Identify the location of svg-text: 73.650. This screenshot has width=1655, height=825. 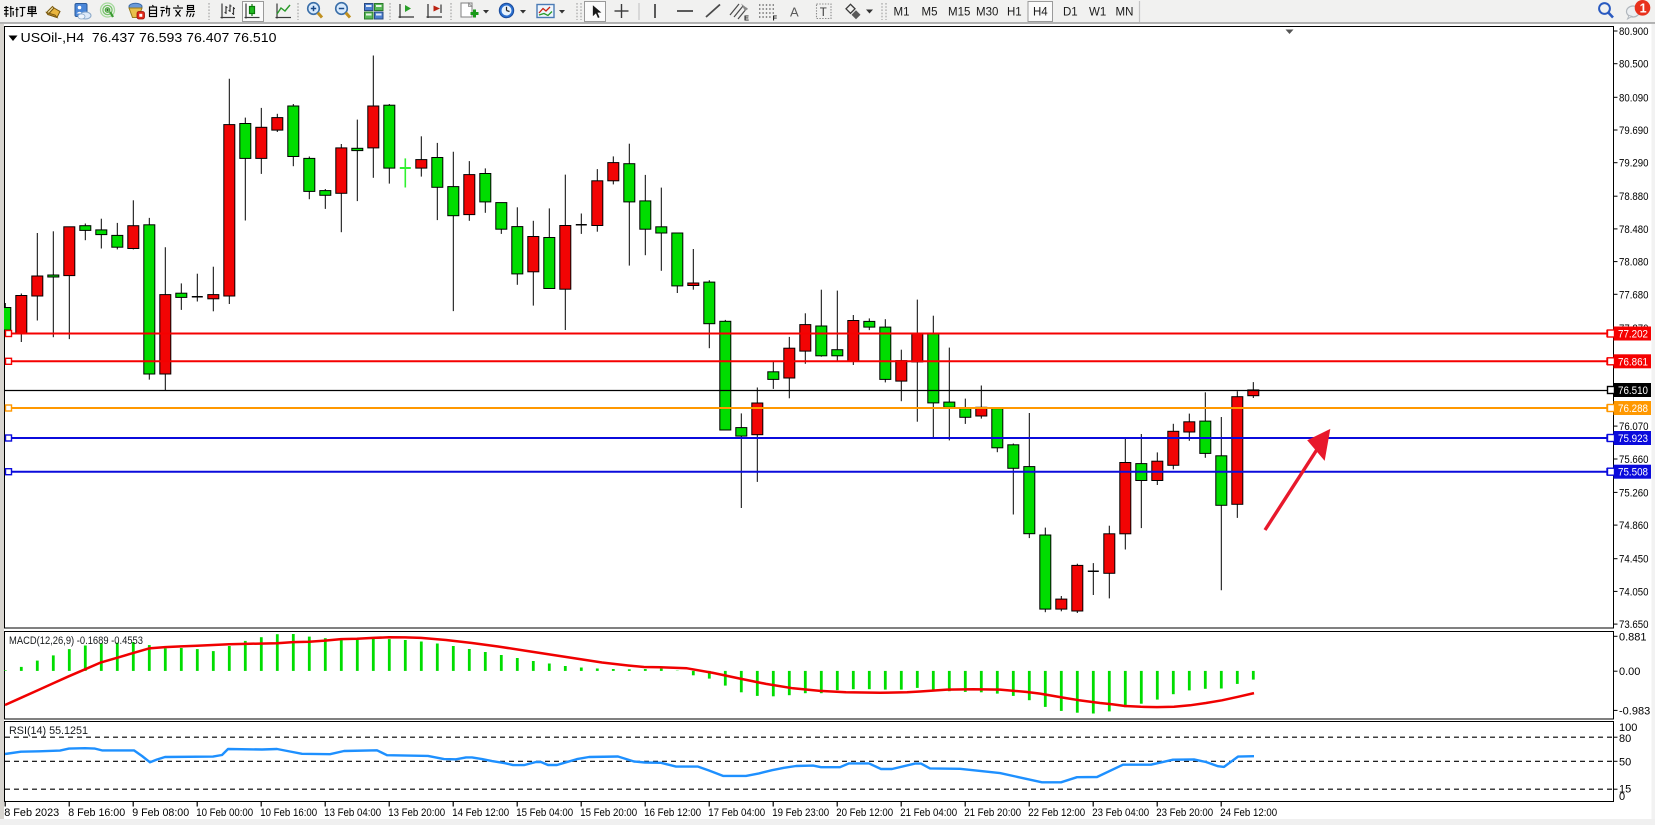
(1634, 625).